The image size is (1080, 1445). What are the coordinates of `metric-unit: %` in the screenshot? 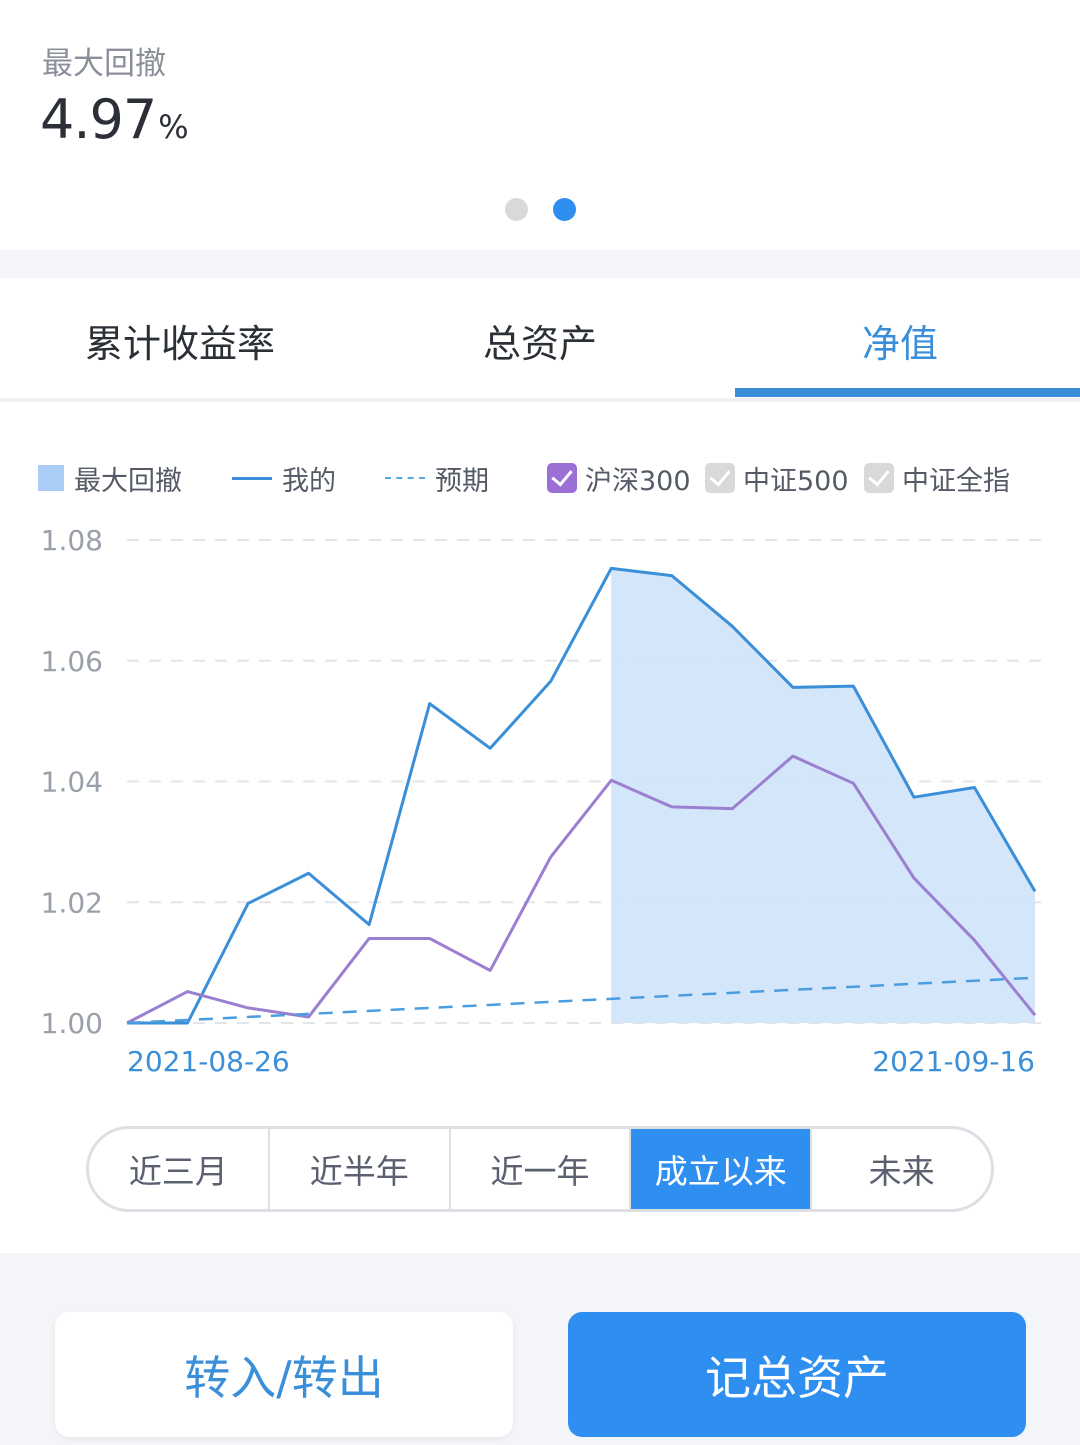 It's located at (173, 127).